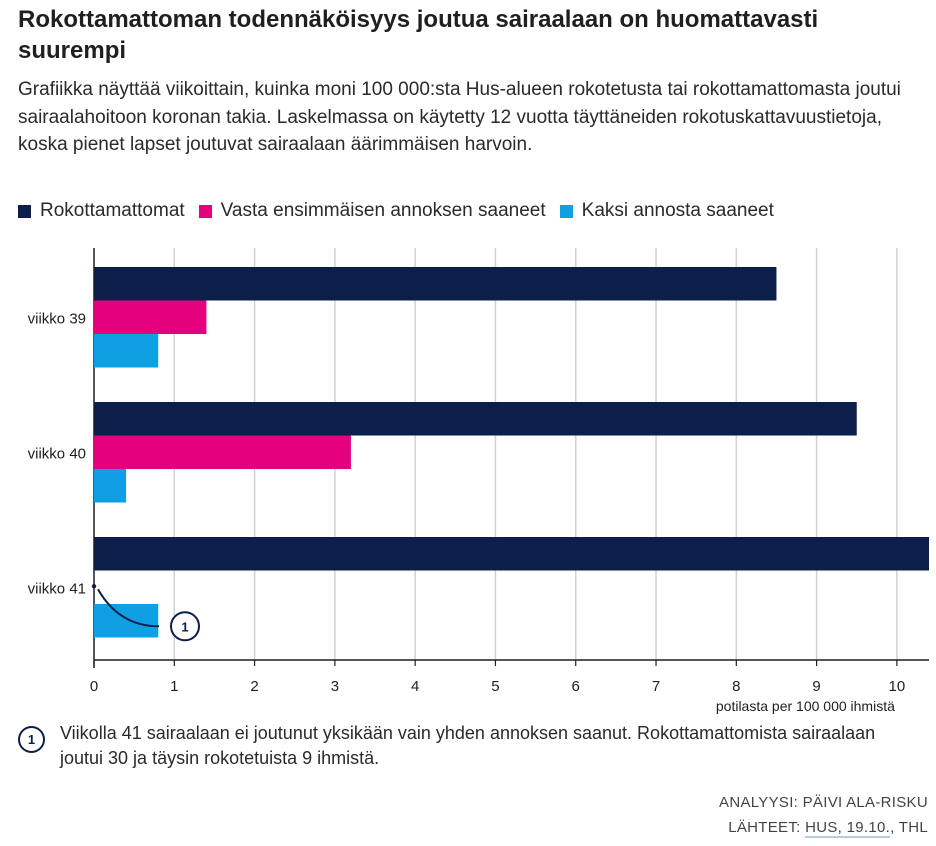 The image size is (936, 846). I want to click on x-tick-label-10: 10, so click(897, 686).